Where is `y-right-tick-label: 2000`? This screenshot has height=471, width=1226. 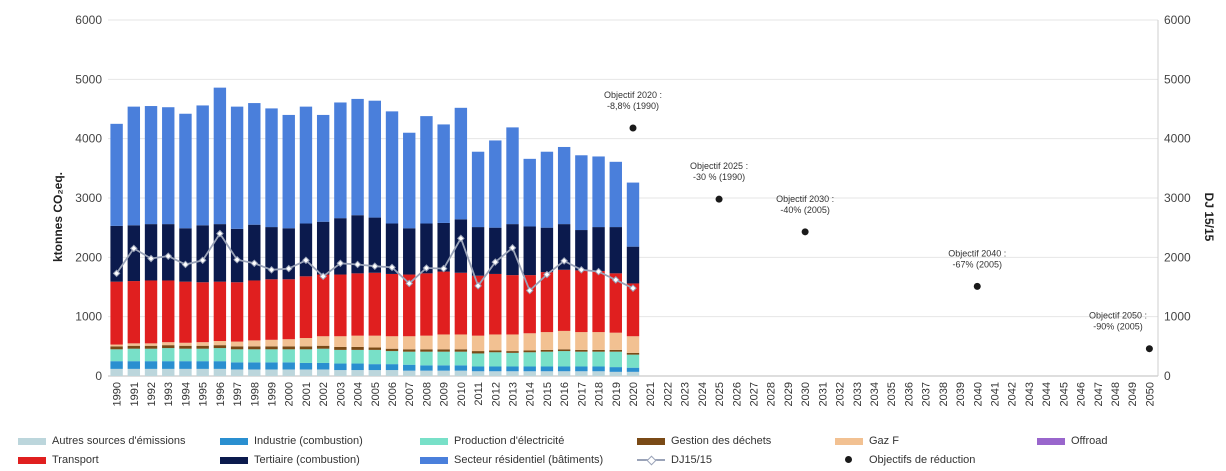
y-right-tick-label: 2000 is located at coordinates (1177, 257).